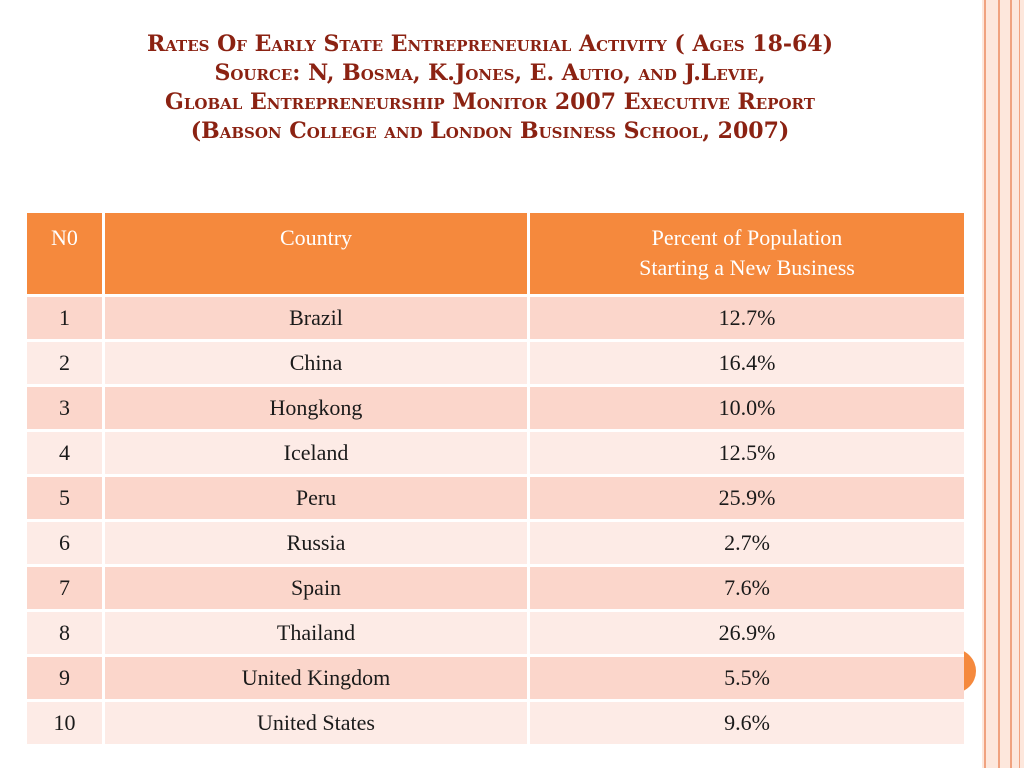  What do you see at coordinates (66, 498) in the screenshot?
I see `cell-no: 5` at bounding box center [66, 498].